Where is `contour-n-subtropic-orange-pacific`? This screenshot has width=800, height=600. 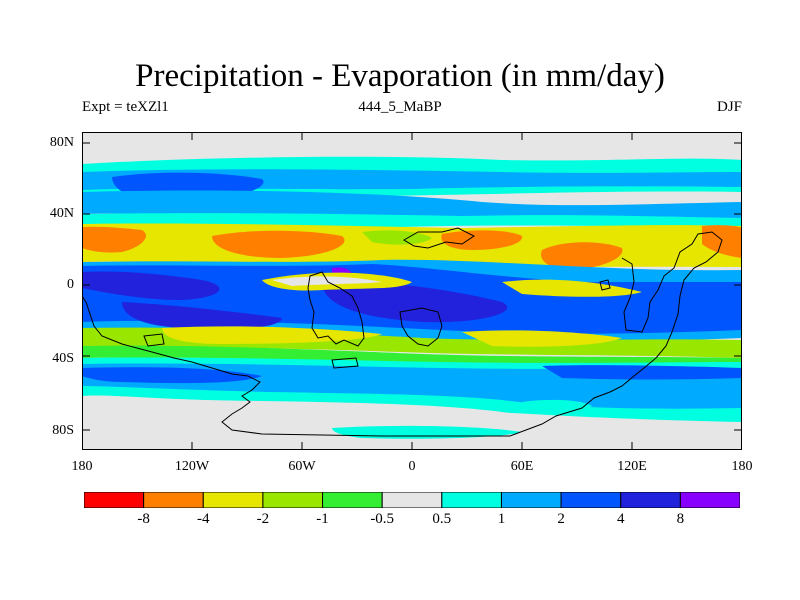
contour-n-subtropic-orange-pacific is located at coordinates (278, 244).